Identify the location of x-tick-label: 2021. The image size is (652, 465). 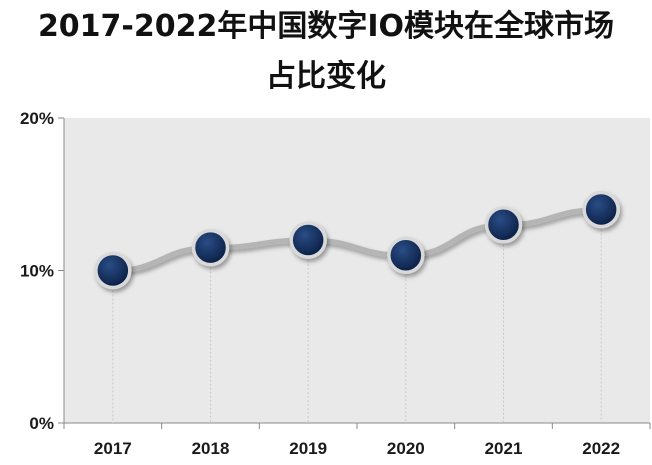
(504, 448).